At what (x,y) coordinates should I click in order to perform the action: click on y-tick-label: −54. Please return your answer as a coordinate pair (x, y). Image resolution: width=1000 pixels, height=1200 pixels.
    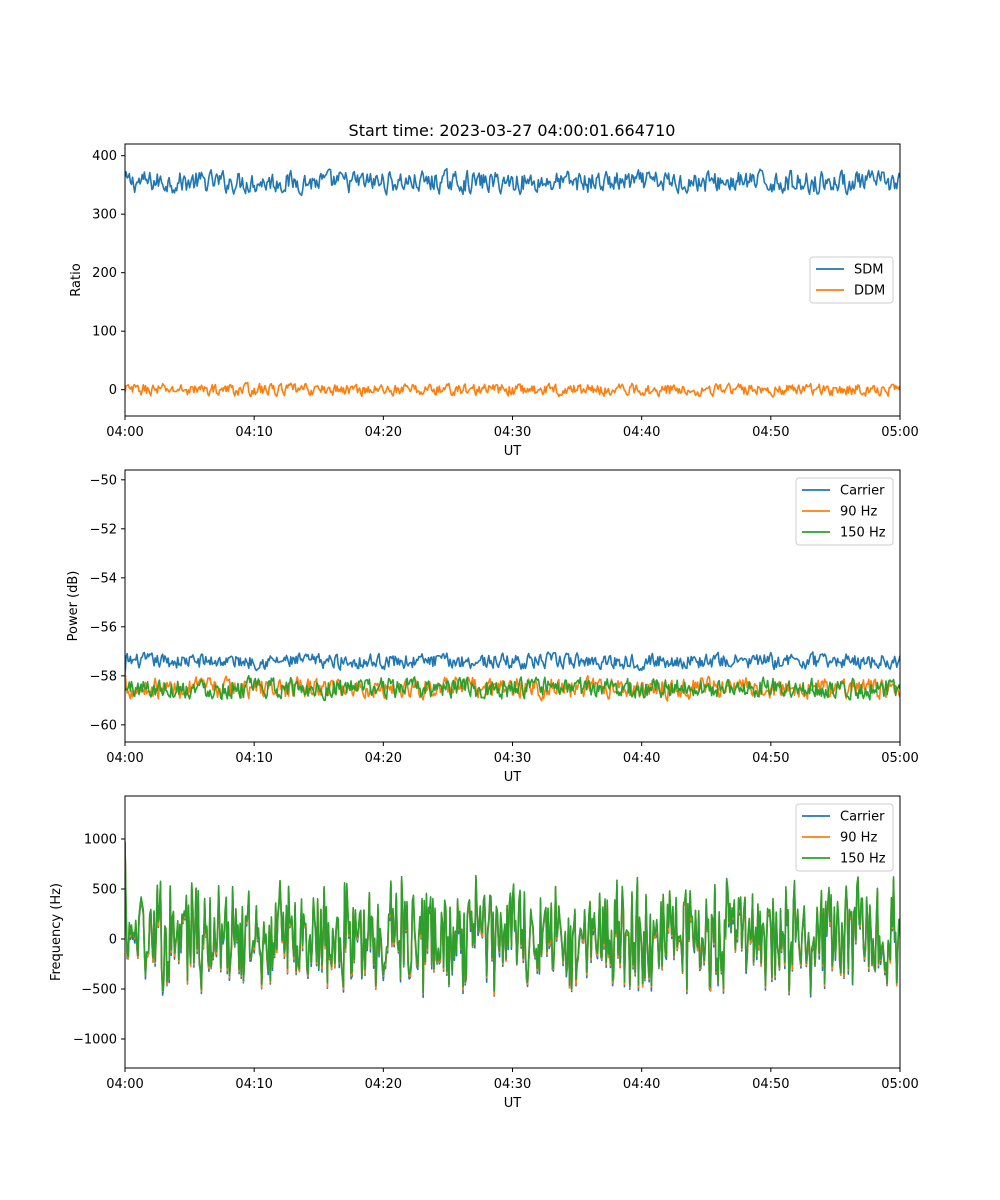
    Looking at the image, I should click on (103, 578).